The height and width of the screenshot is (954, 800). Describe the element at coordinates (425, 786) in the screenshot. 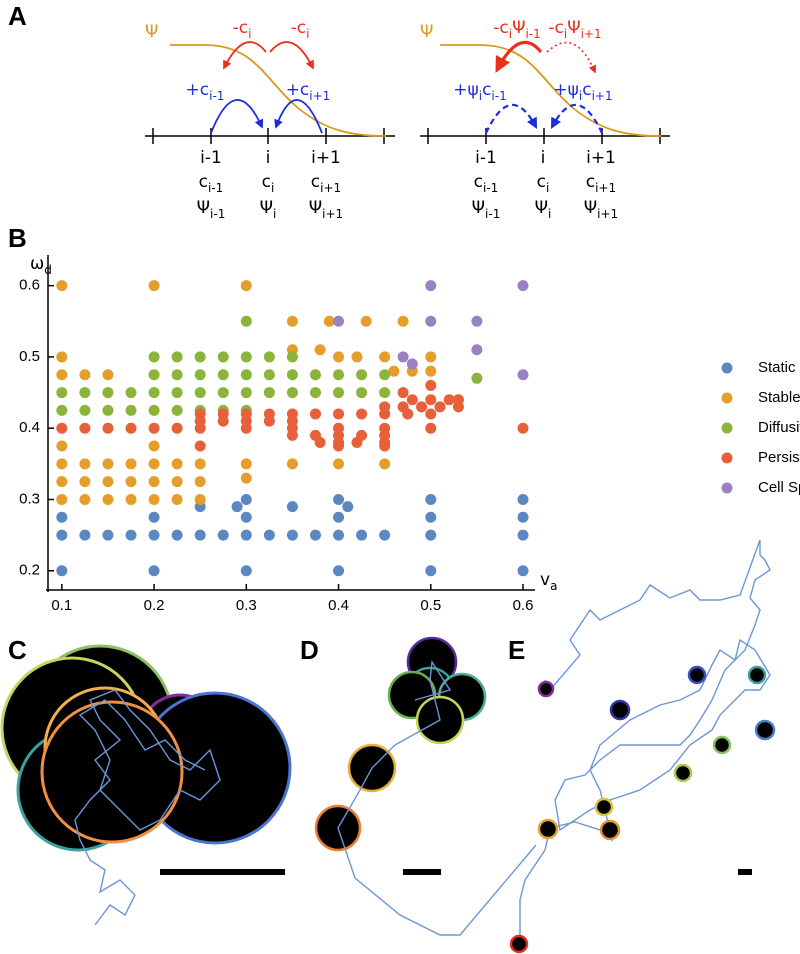

I see `cells-d` at that location.